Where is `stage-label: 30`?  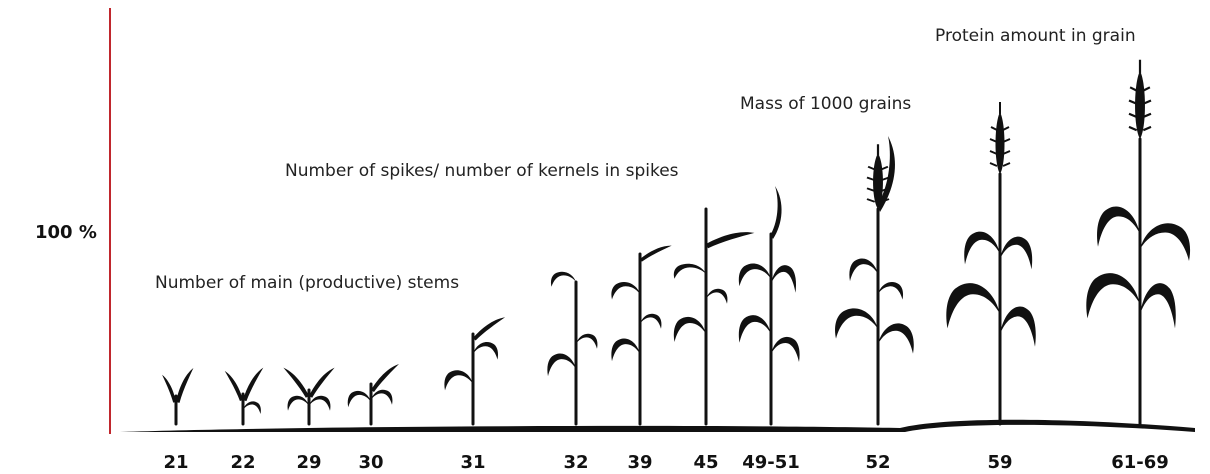 stage-label: 30 is located at coordinates (370, 462).